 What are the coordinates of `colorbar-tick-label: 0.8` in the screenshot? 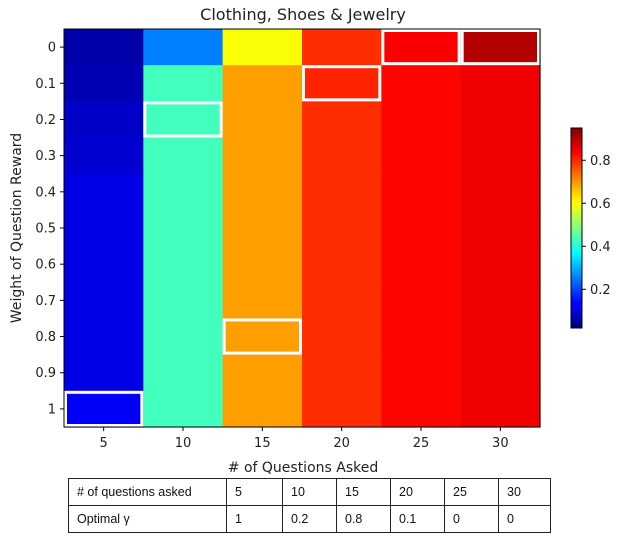 It's located at (600, 161).